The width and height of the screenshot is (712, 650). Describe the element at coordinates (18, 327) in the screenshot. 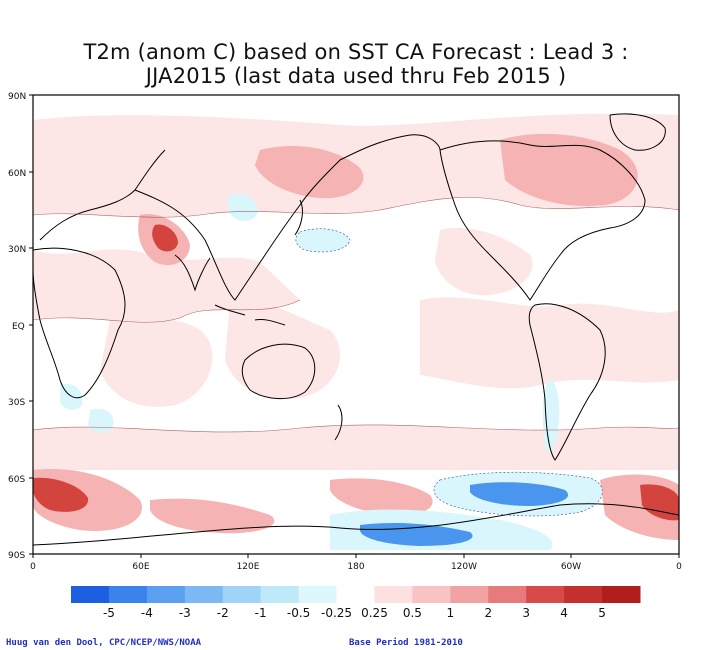

I see `lat-label-eq: EQ` at that location.